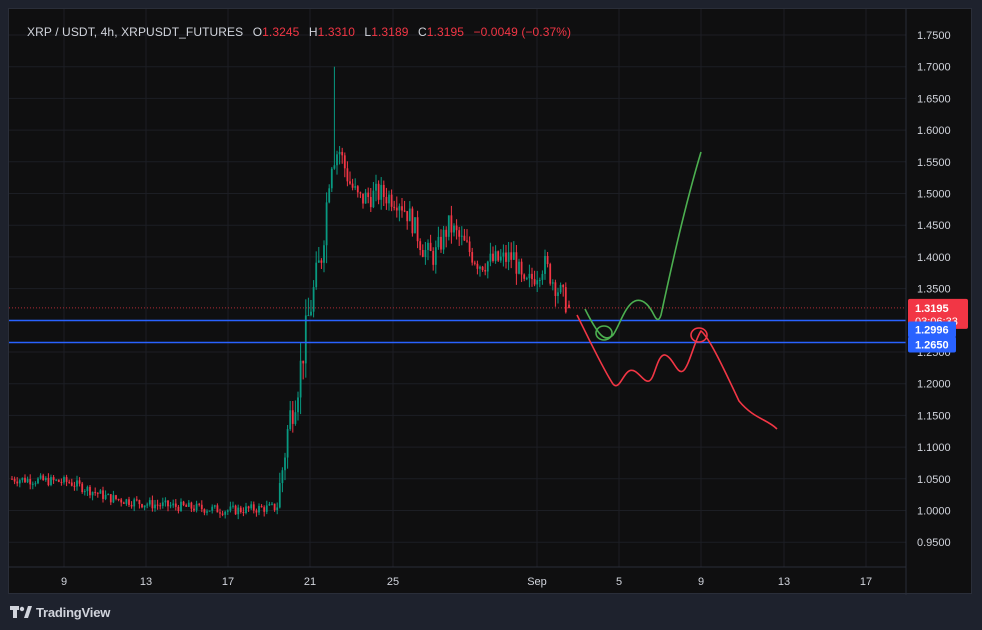 The image size is (982, 630). I want to click on bullish-path-drawing, so click(643, 245).